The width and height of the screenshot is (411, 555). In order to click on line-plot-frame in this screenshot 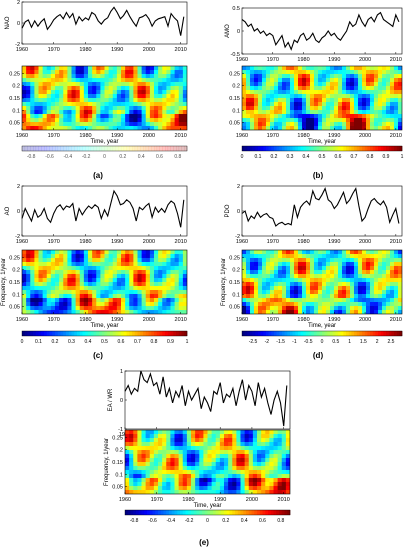, I will do `click(322, 211)`.